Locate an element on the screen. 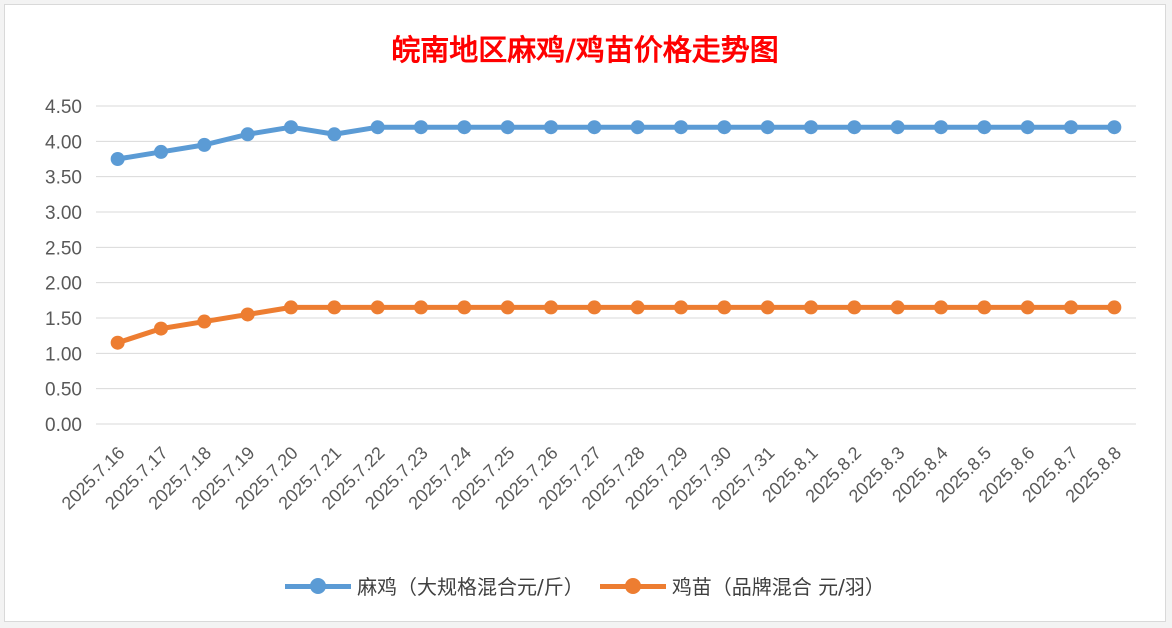 The width and height of the screenshot is (1172, 628). legend-item-series-2: 鸡苗（品牌混合 元/羽） is located at coordinates (742, 585).